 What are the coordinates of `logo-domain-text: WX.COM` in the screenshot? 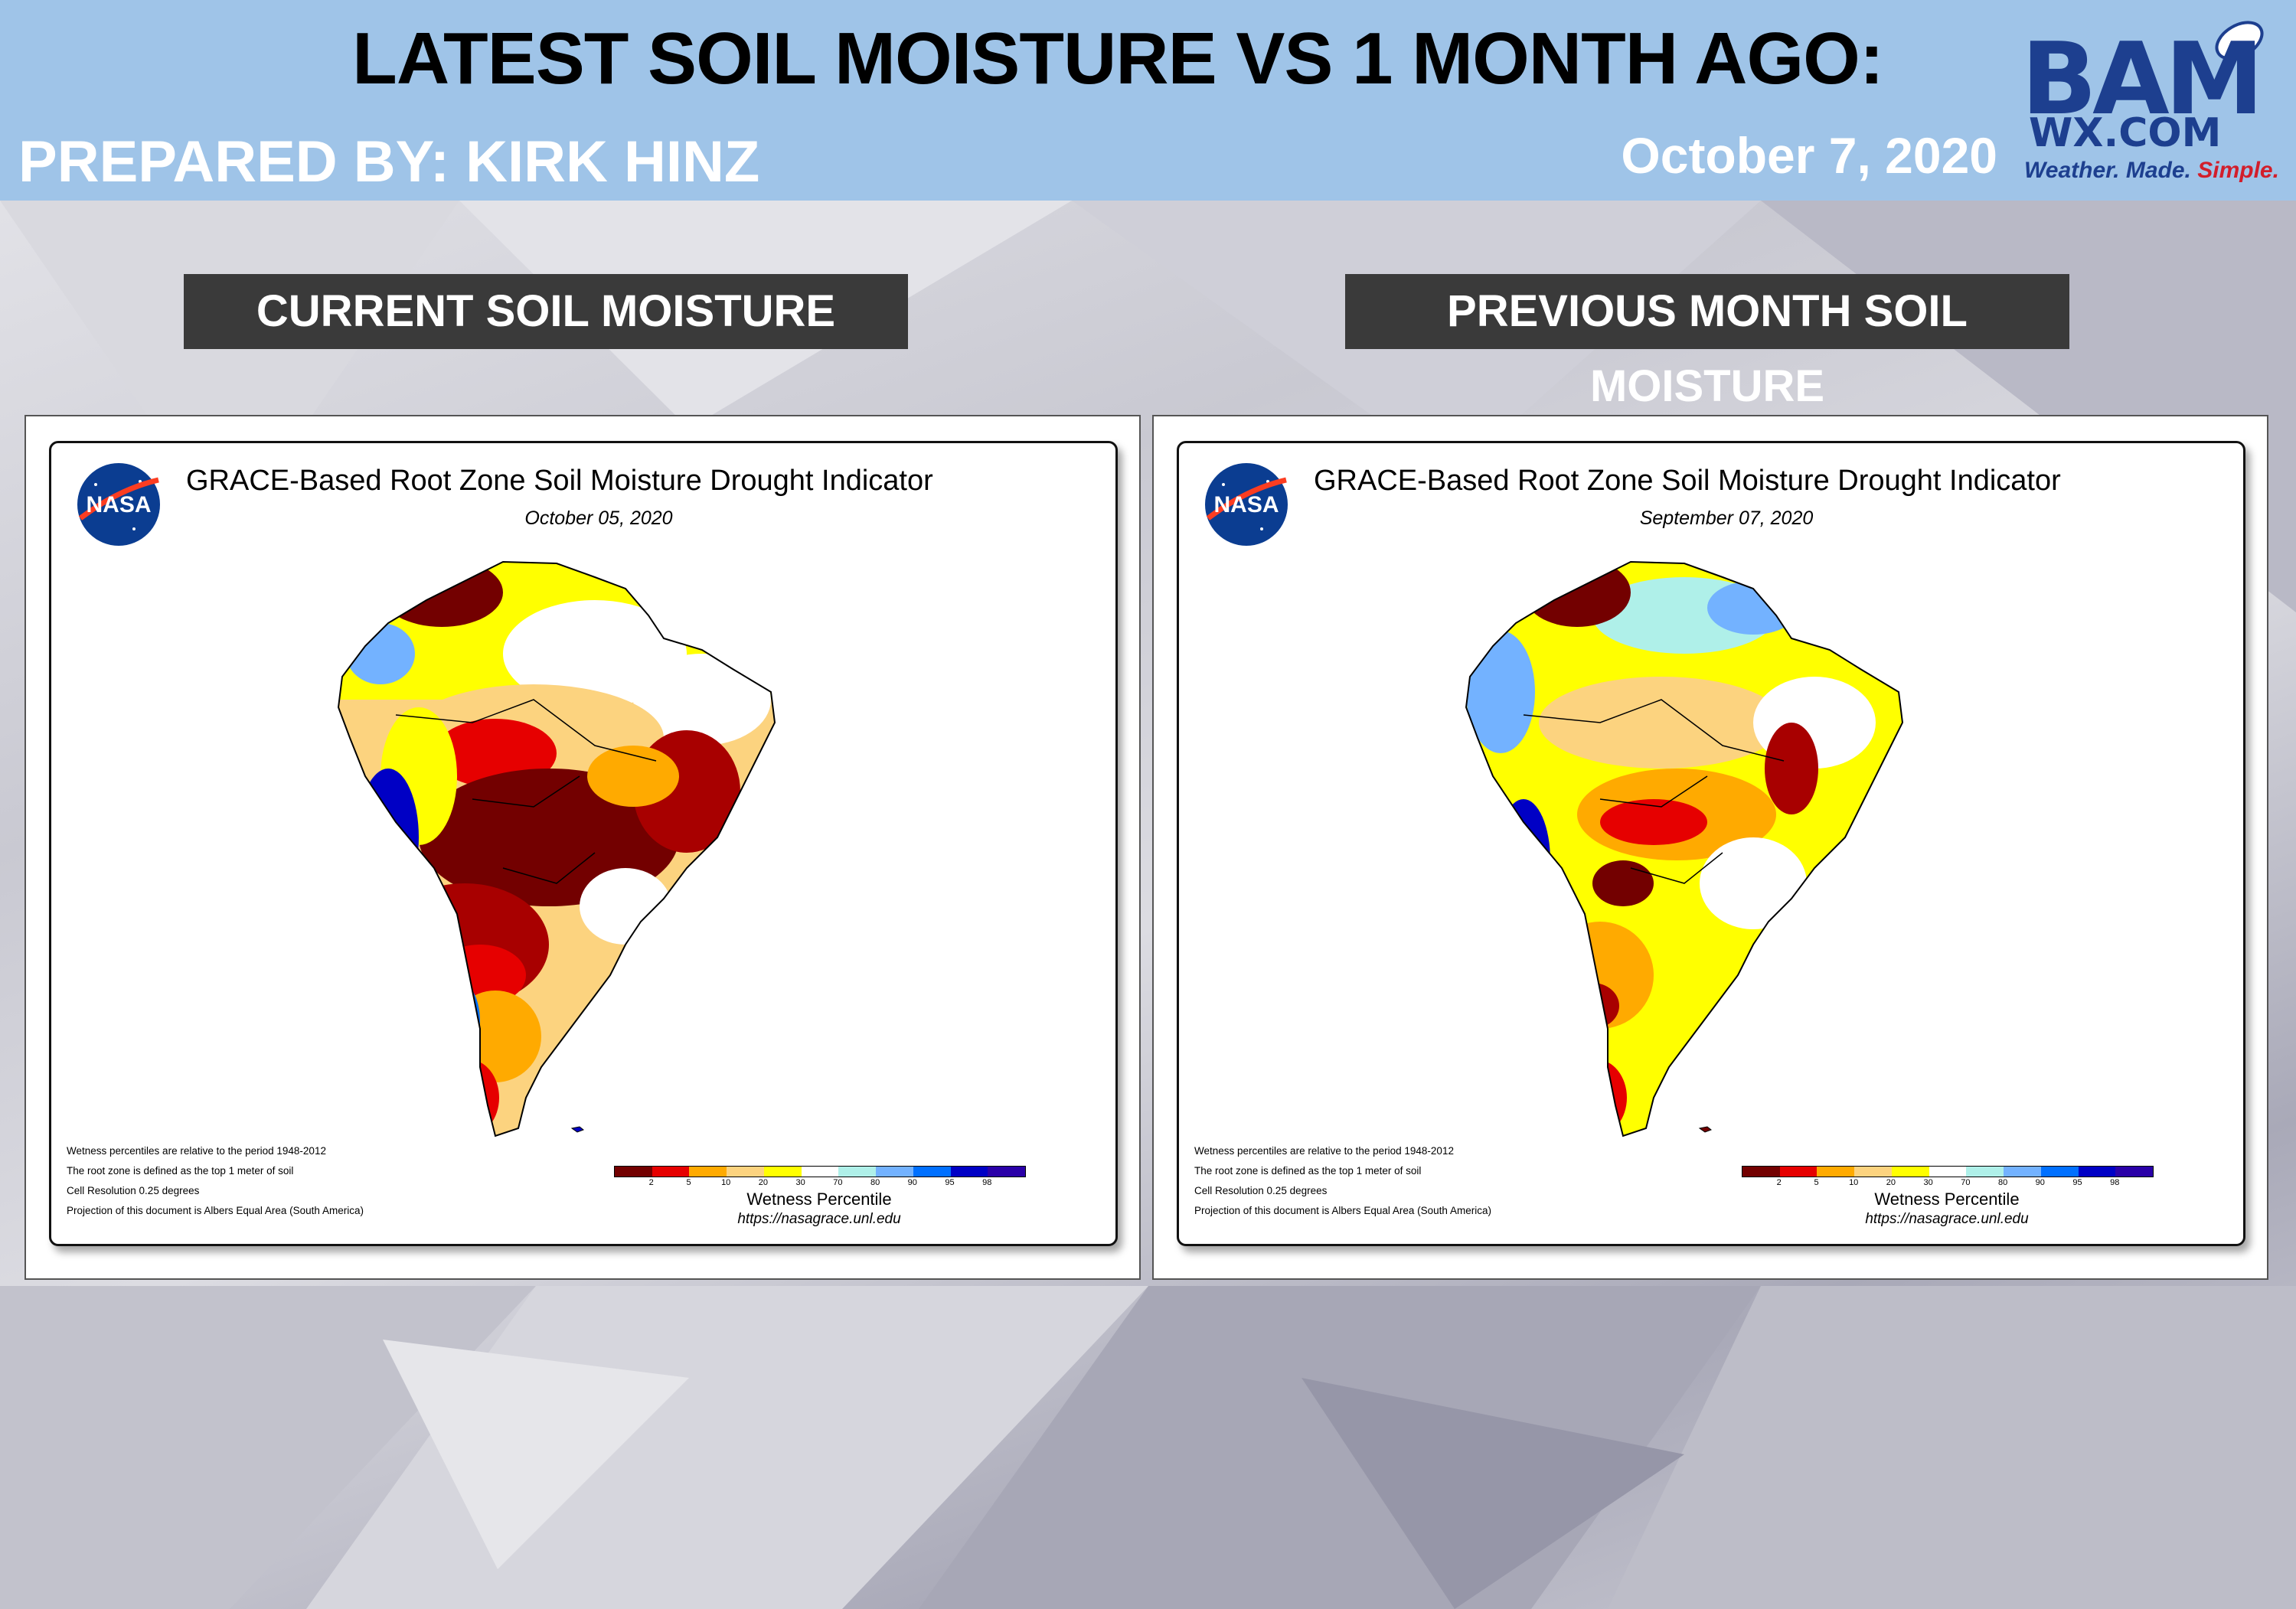 It's located at (2125, 133).